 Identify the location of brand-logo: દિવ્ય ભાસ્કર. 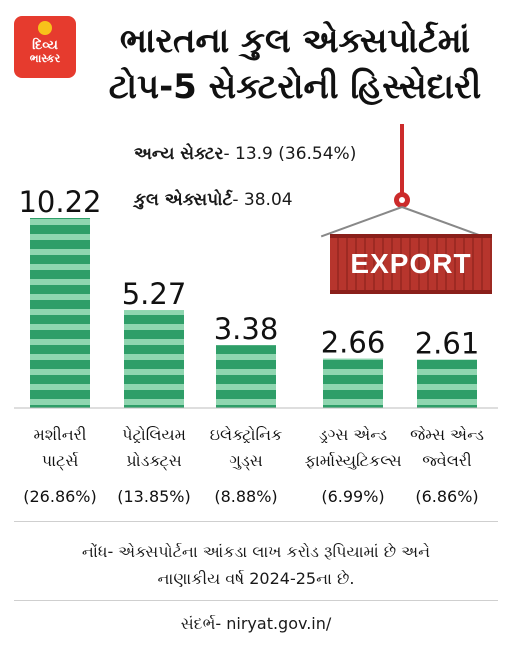
(45, 47).